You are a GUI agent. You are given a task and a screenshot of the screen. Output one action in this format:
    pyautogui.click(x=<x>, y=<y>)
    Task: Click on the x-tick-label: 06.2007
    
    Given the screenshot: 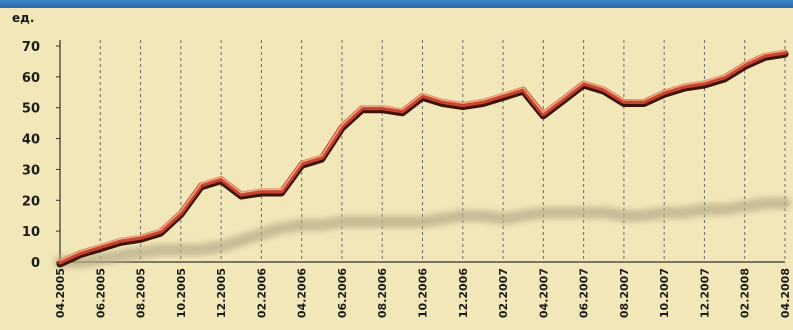 What is the action you would take?
    pyautogui.click(x=584, y=293)
    